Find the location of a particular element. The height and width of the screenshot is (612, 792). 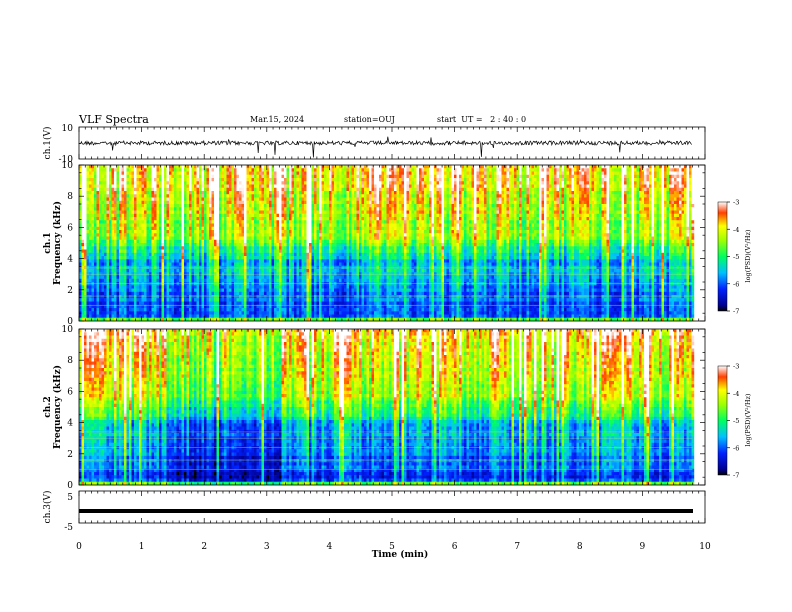

time-tick-label: 2 is located at coordinates (204, 547).